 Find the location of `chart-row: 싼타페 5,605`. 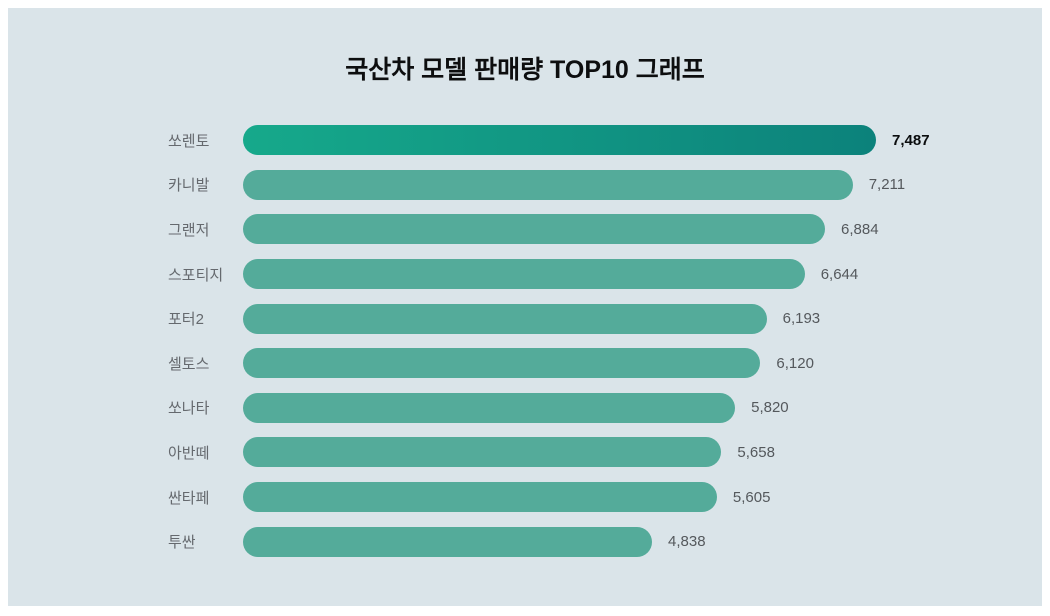

chart-row: 싼타페 5,605 is located at coordinates (525, 497).